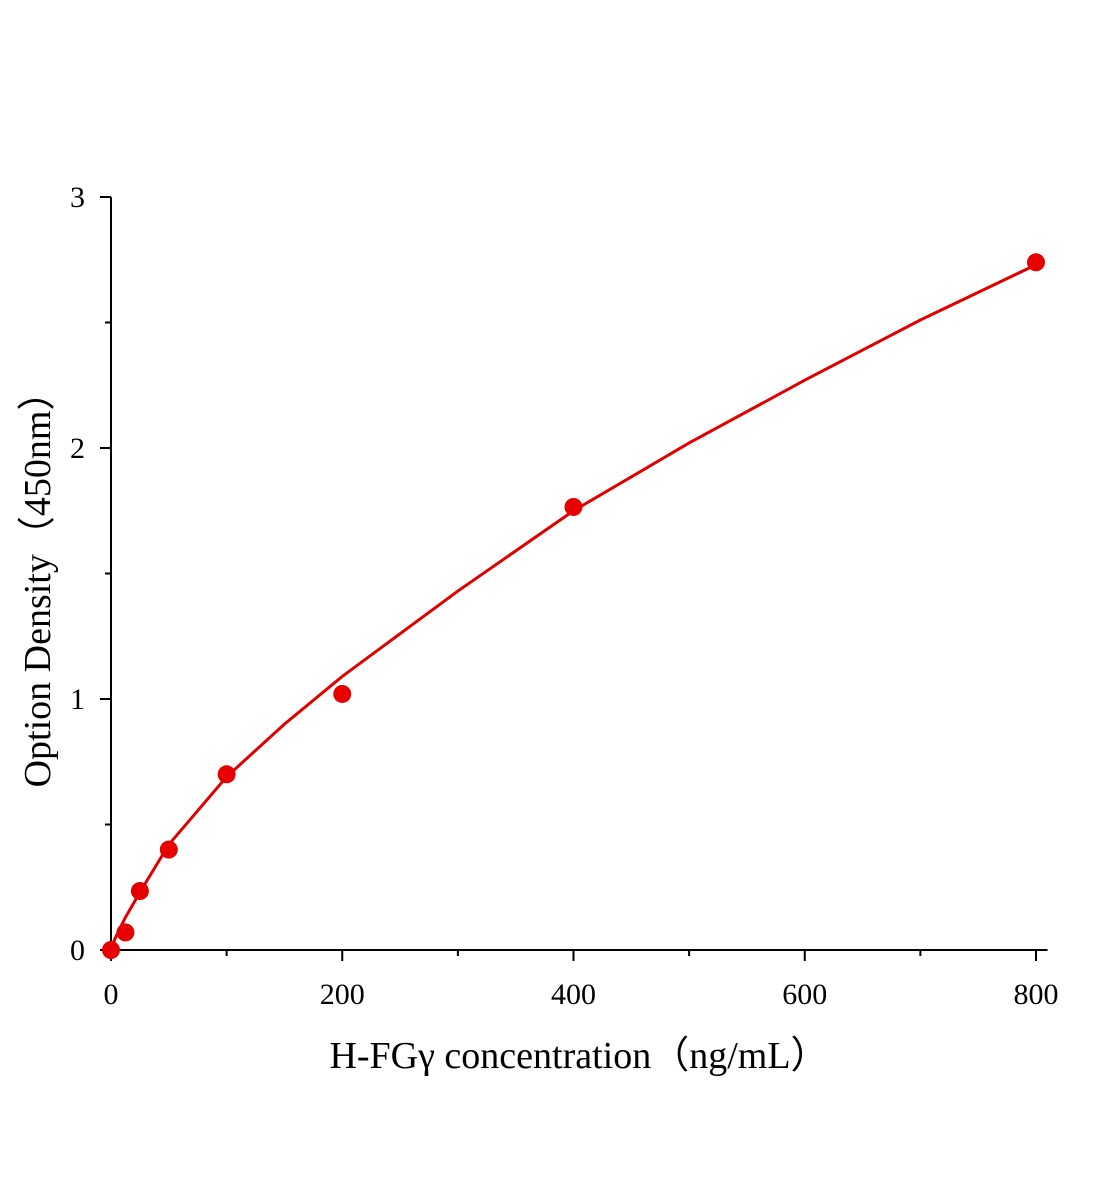 The width and height of the screenshot is (1104, 1200). Describe the element at coordinates (77, 448) in the screenshot. I see `y-tick-label: 2` at that location.